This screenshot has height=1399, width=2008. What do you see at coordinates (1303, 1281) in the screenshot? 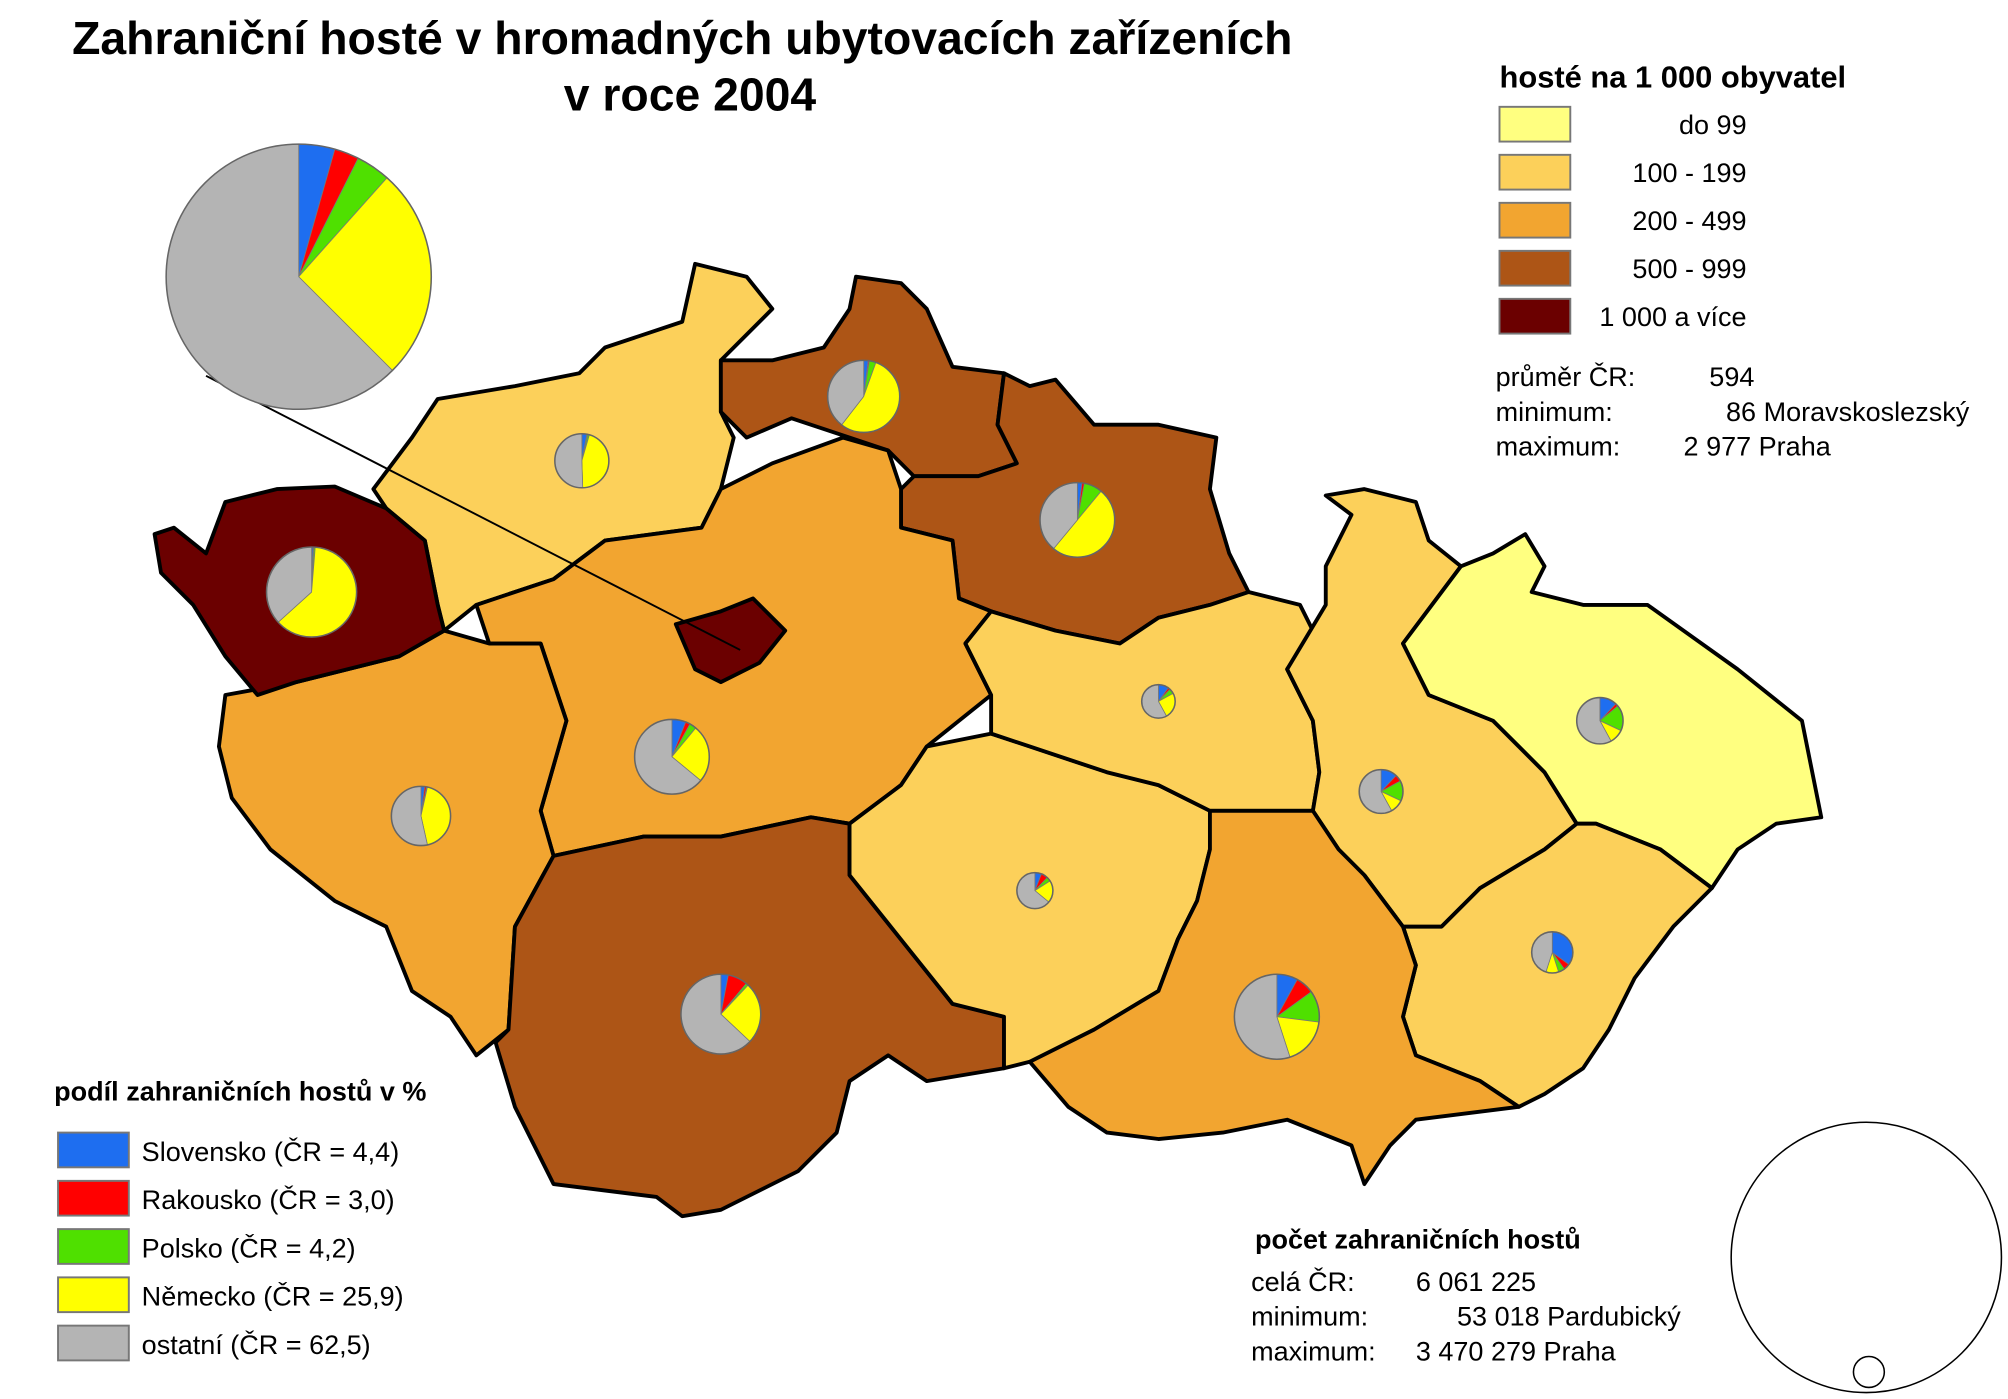
I see `stat-label: celá ČR:` at bounding box center [1303, 1281].